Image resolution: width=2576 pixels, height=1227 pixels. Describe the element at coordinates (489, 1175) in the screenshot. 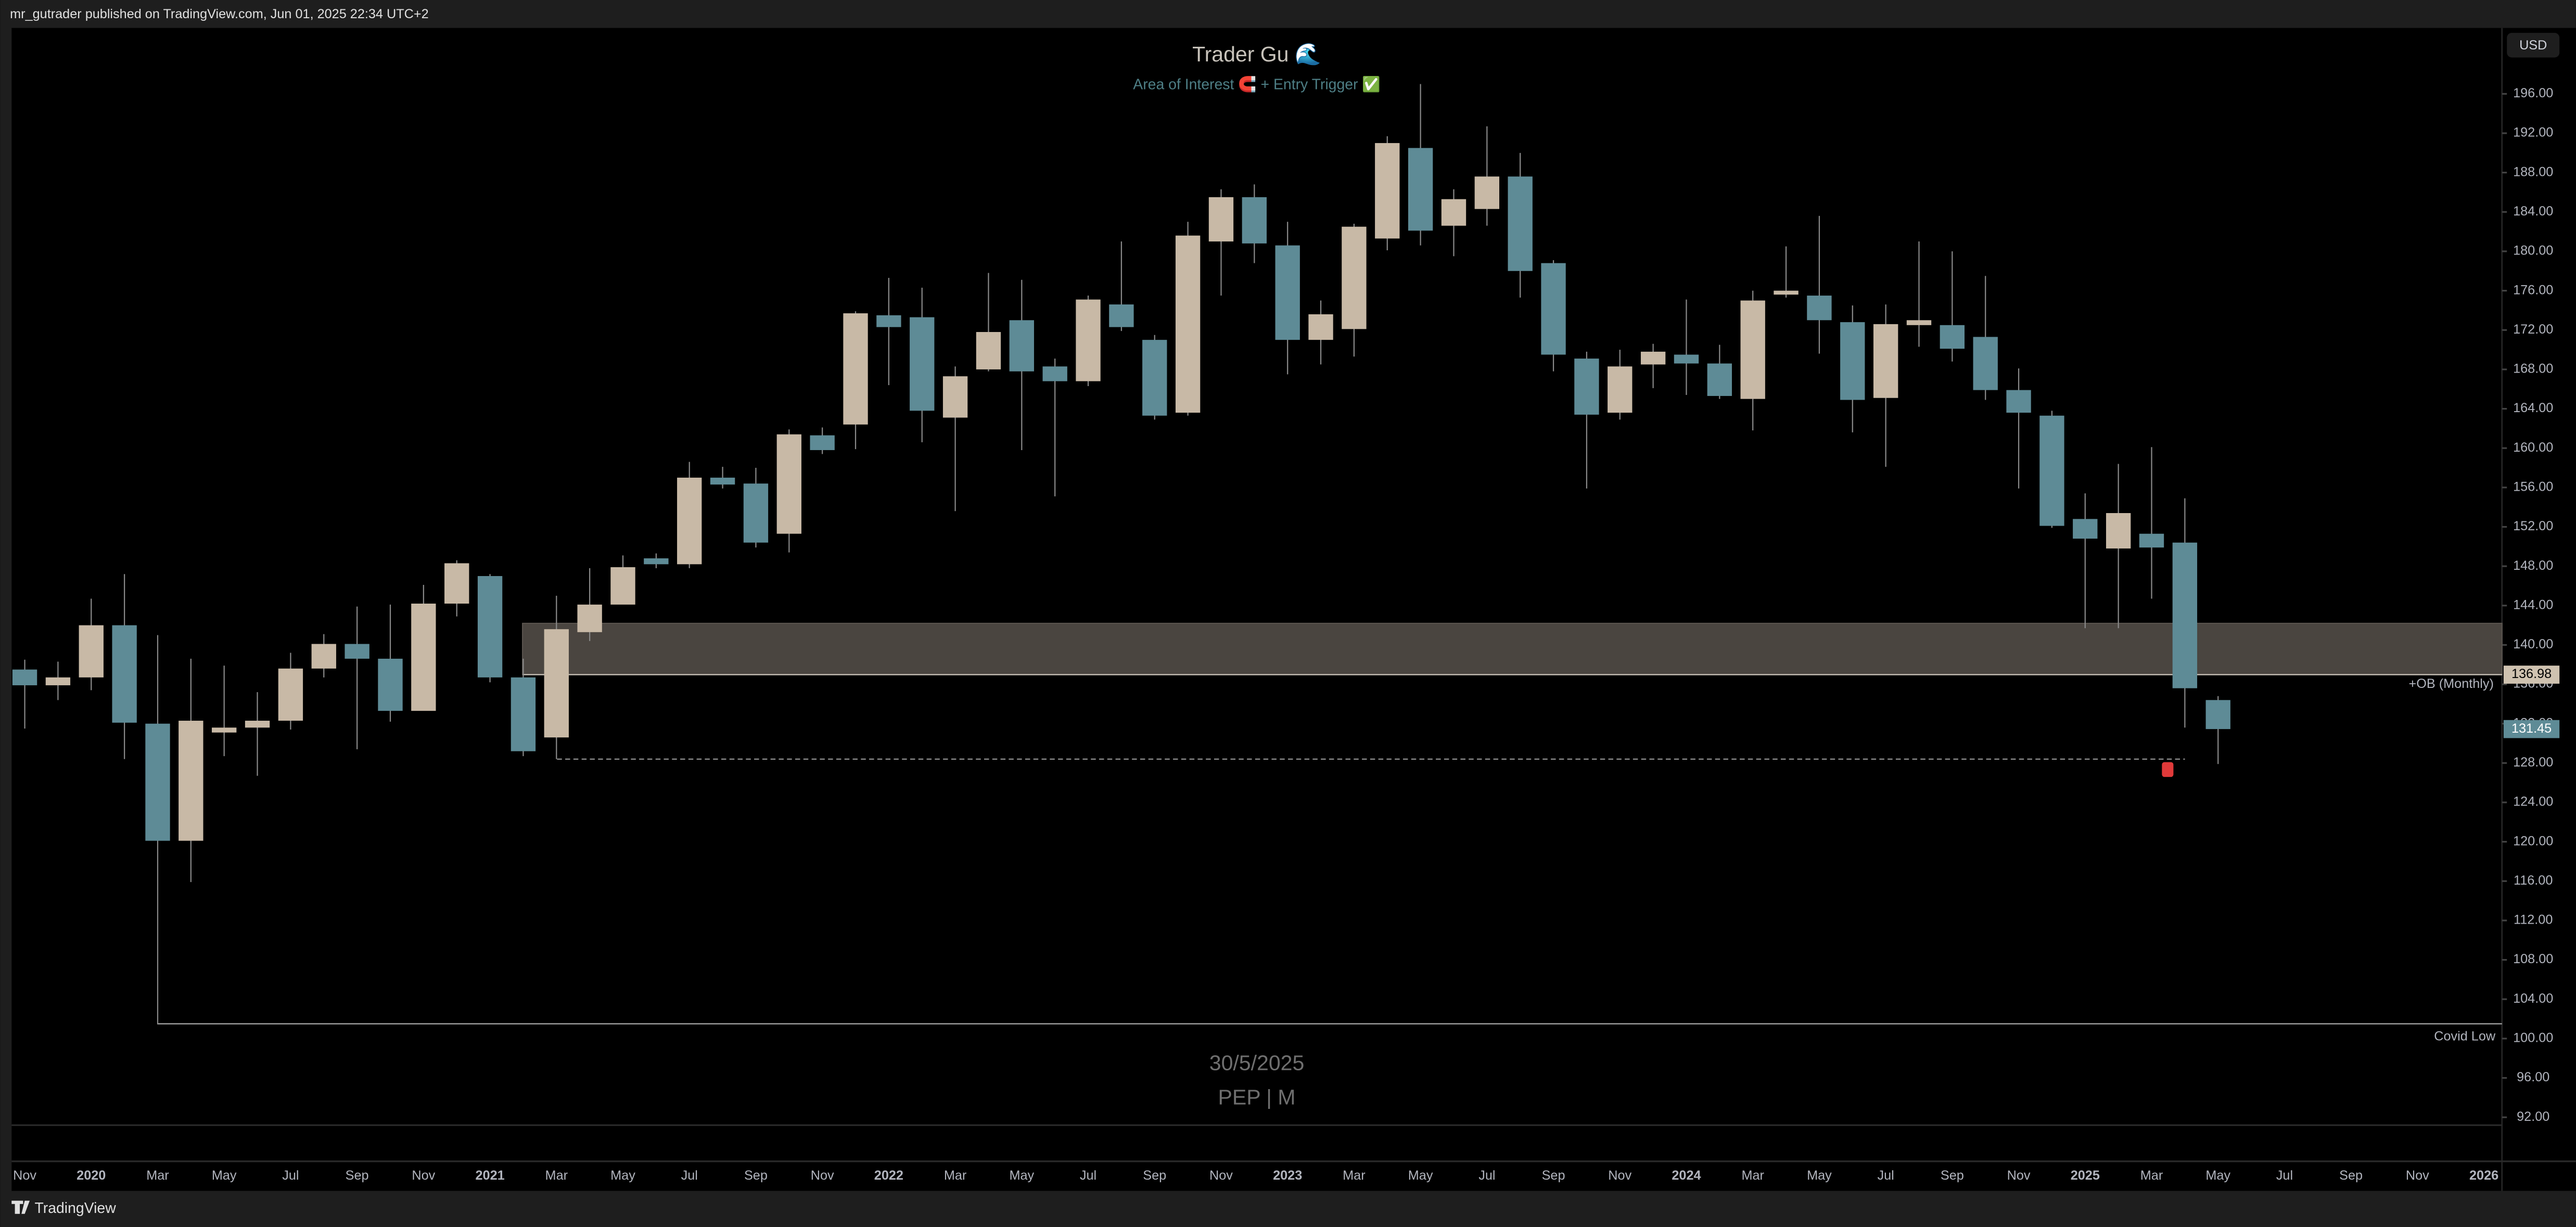

I see `x-tick-label: 2021` at that location.